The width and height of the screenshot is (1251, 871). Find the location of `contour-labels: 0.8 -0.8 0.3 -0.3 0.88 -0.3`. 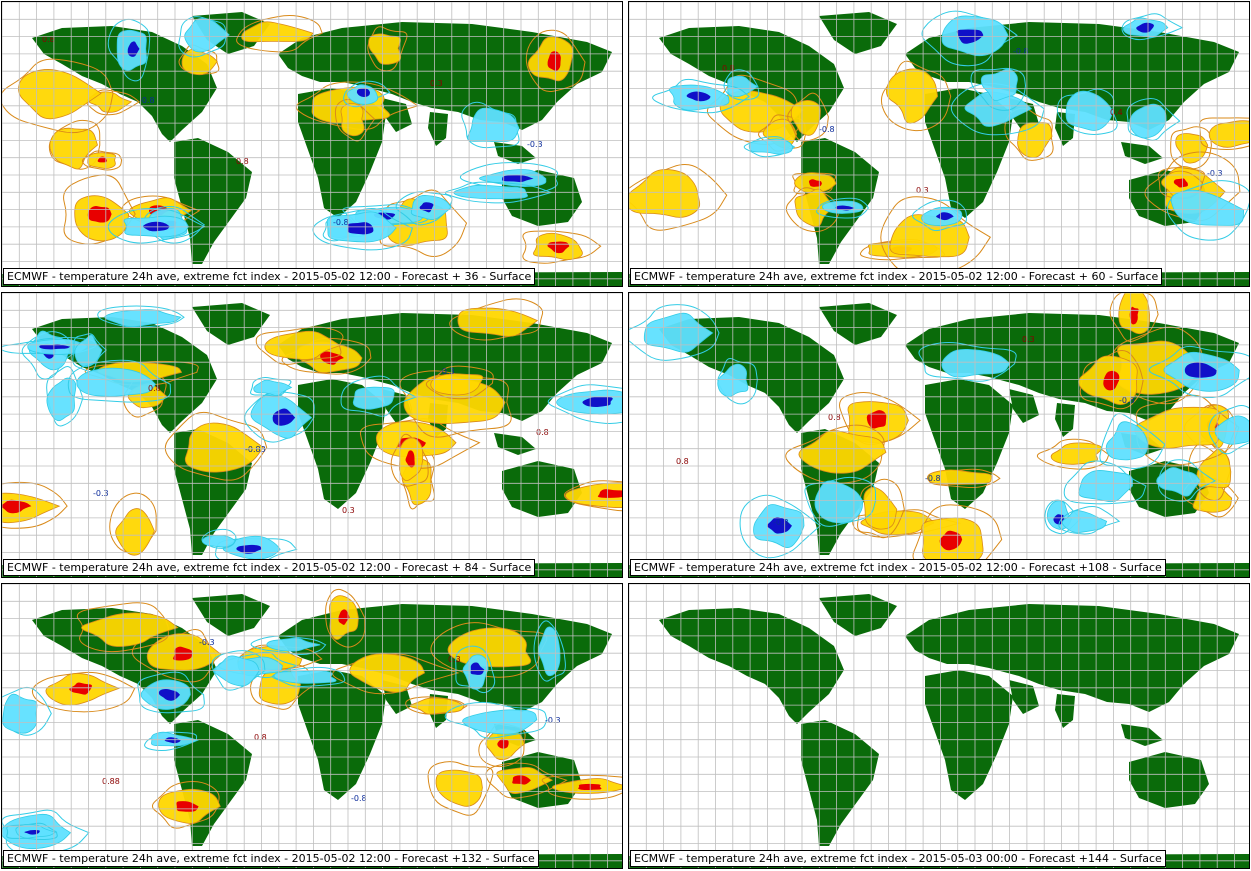

contour-labels: 0.8 -0.8 0.3 -0.3 0.88 -0.3 is located at coordinates (331, 720).